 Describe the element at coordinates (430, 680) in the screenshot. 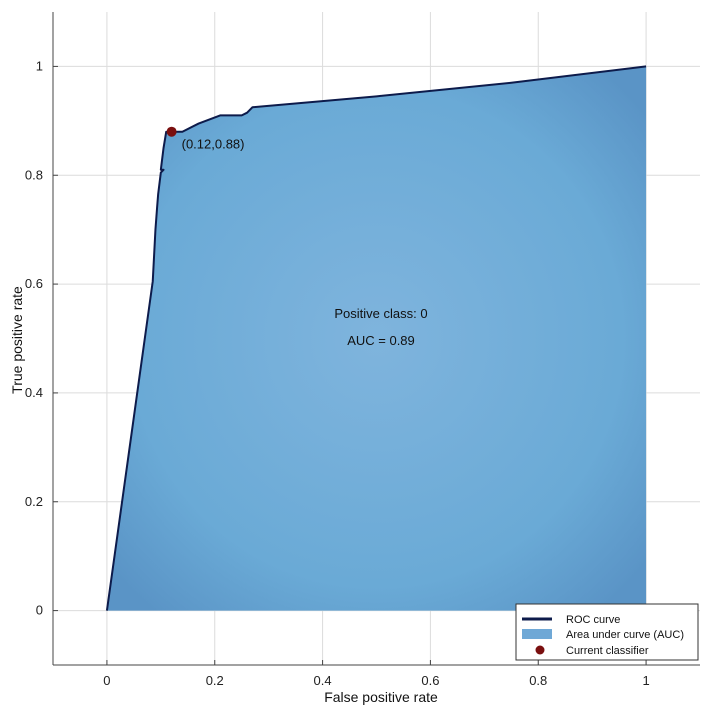

I see `x-tick-label-3: 0.6` at that location.